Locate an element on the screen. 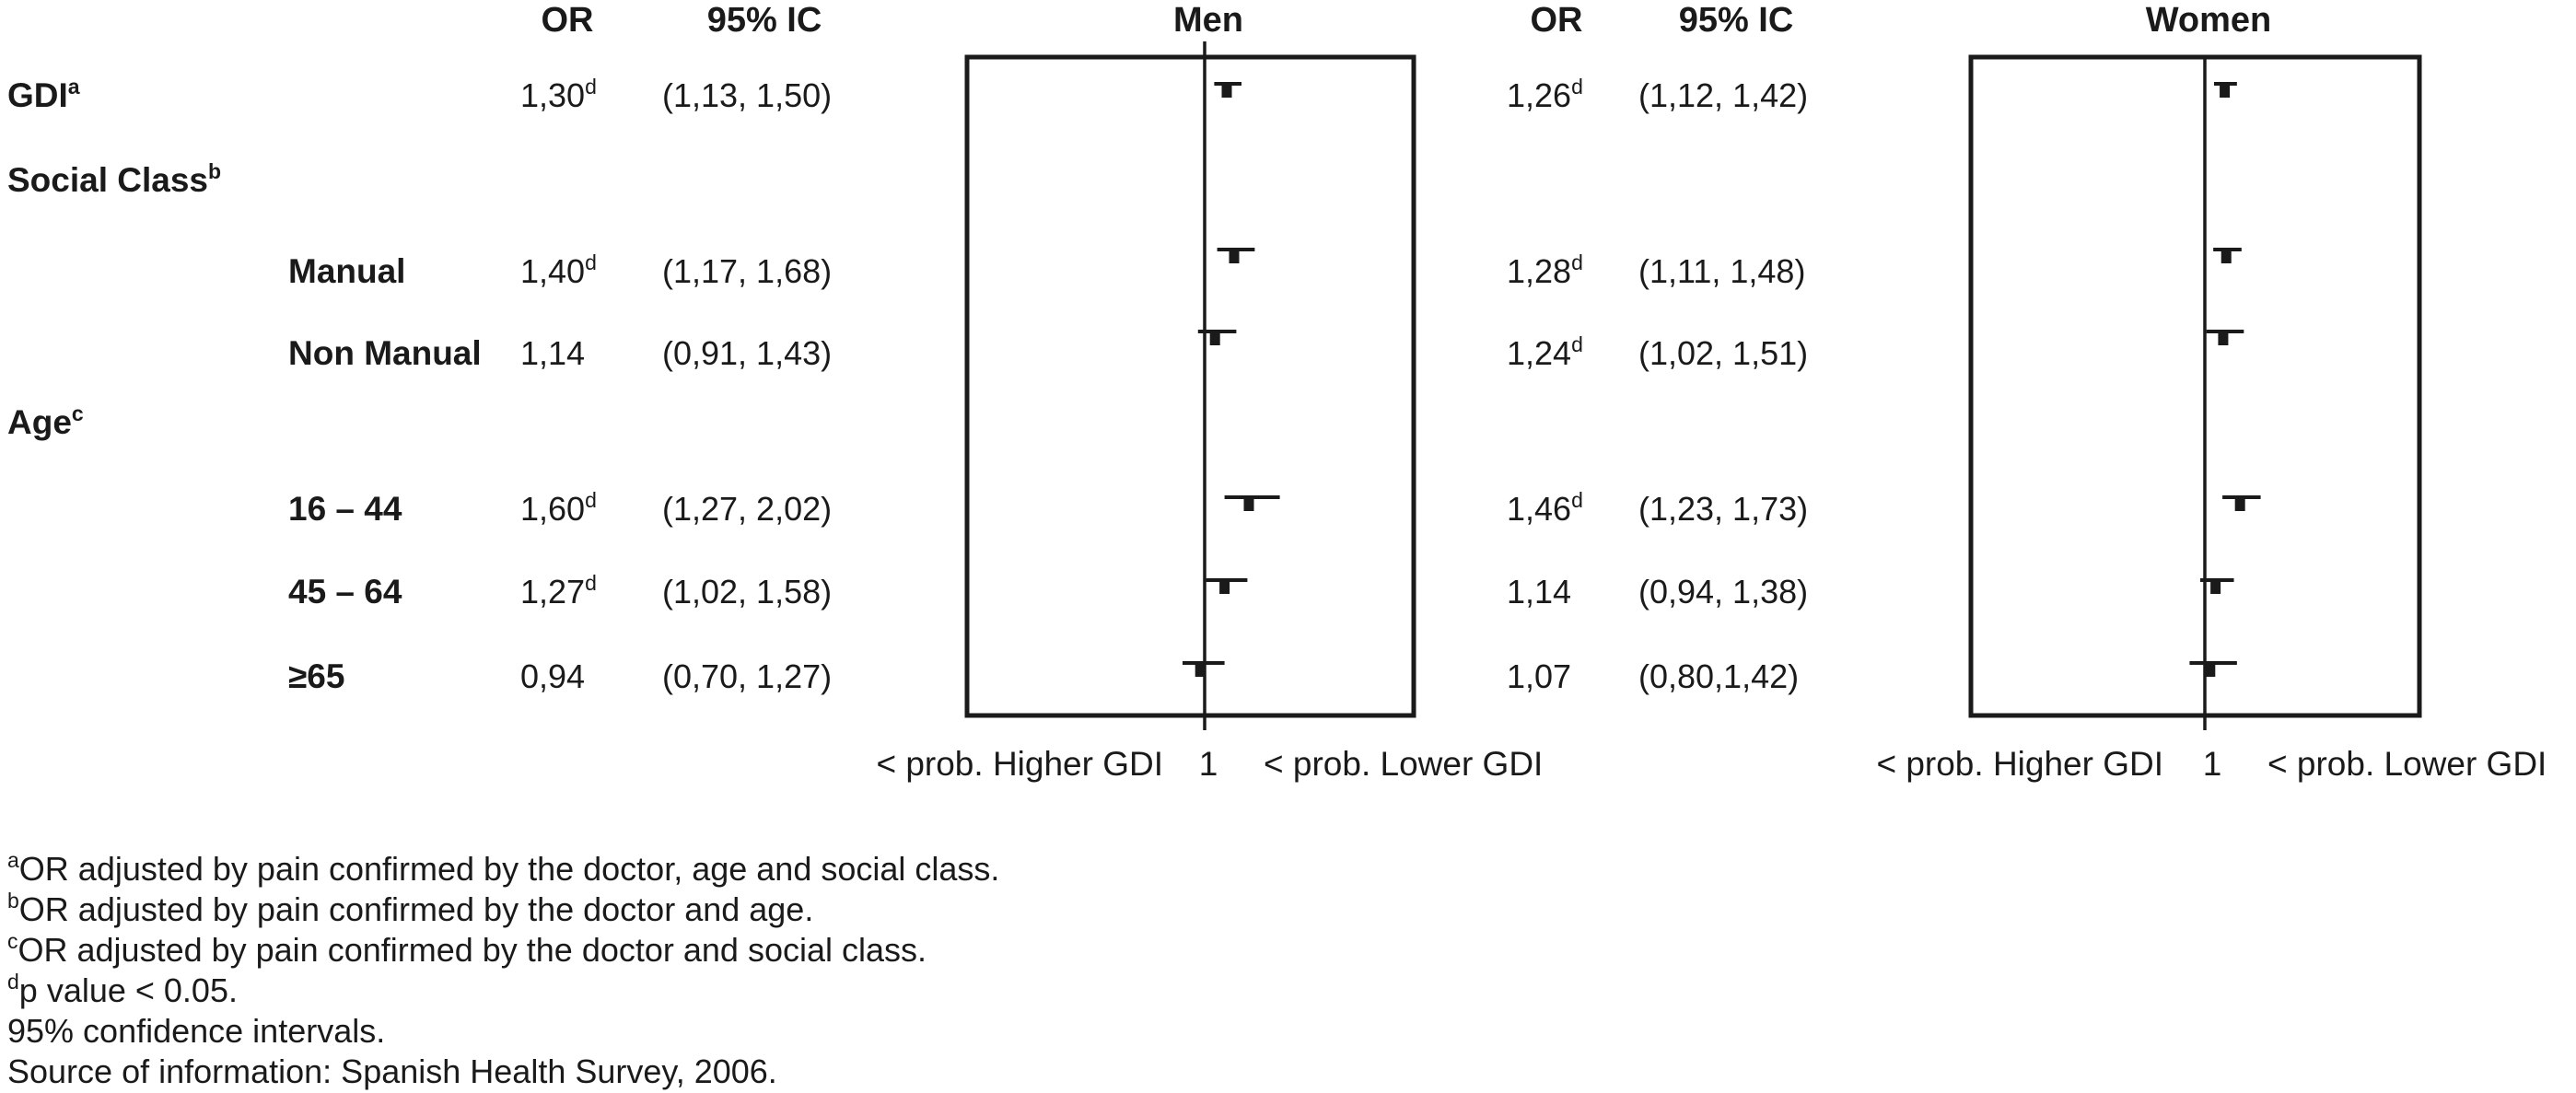 This screenshot has height=1093, width=2576. row-label: Manual is located at coordinates (347, 271).